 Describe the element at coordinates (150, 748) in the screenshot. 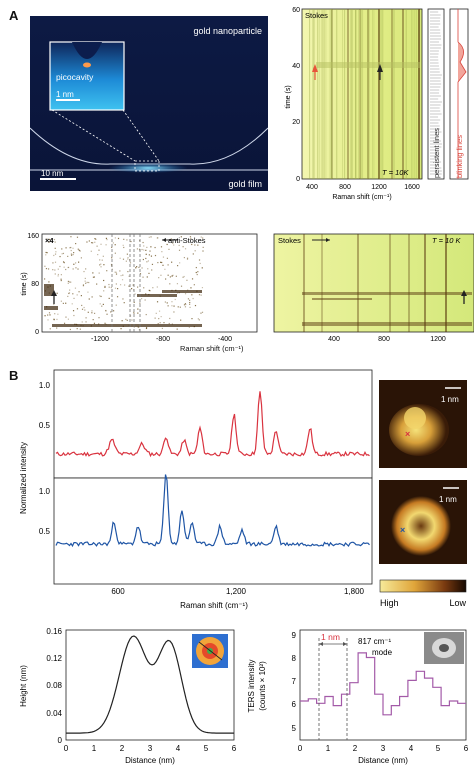

I see `h-xtick: 3` at that location.